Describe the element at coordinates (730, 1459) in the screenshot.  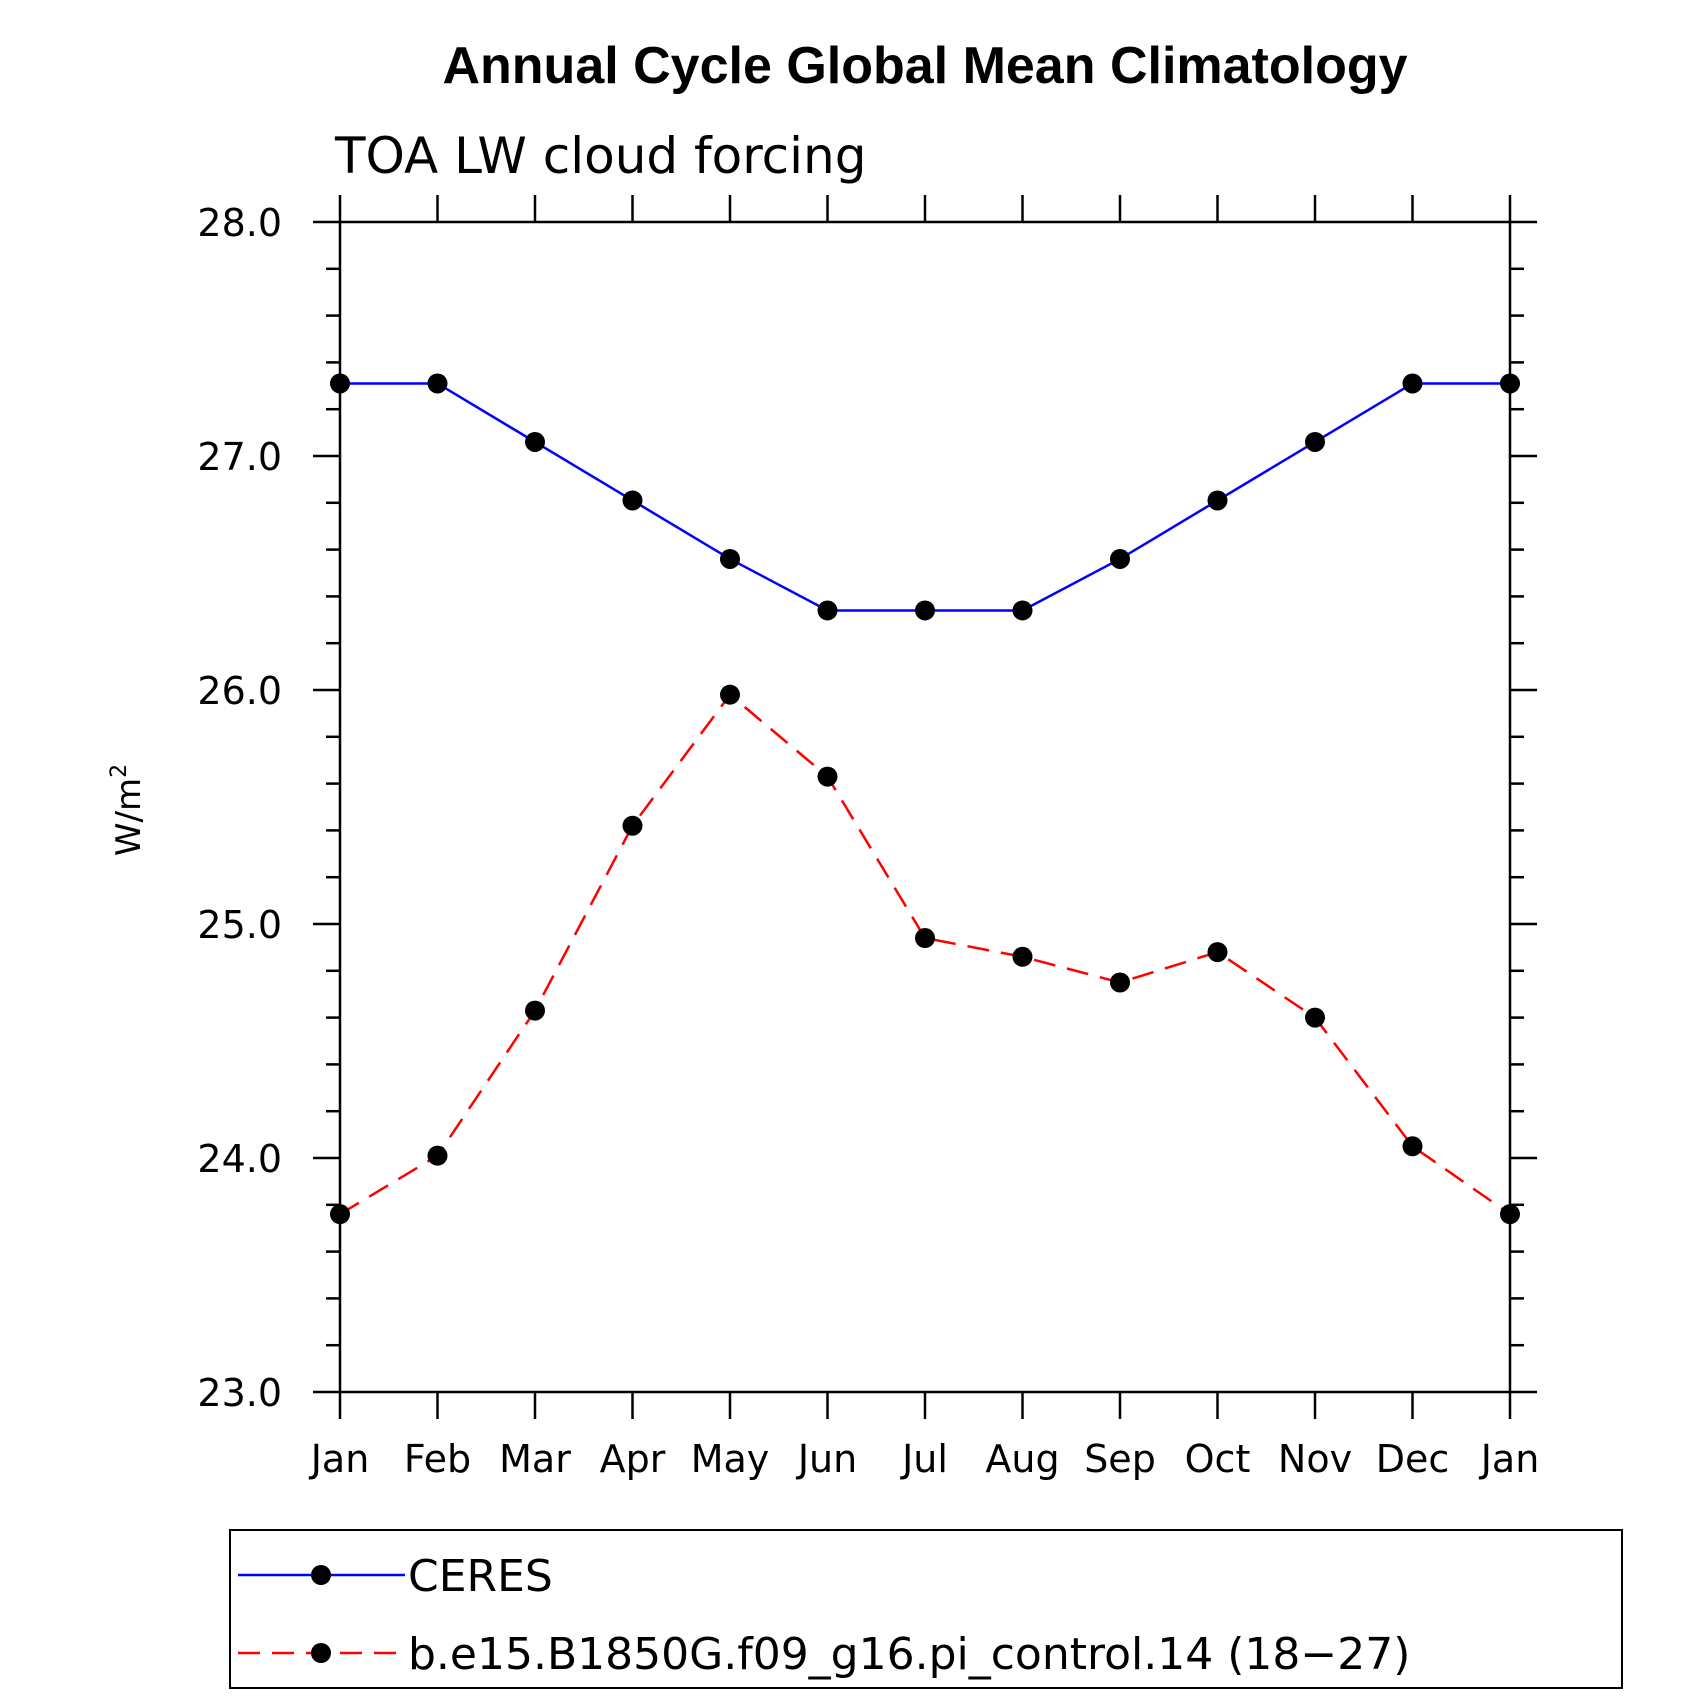
I see `x-tick-label: May` at that location.